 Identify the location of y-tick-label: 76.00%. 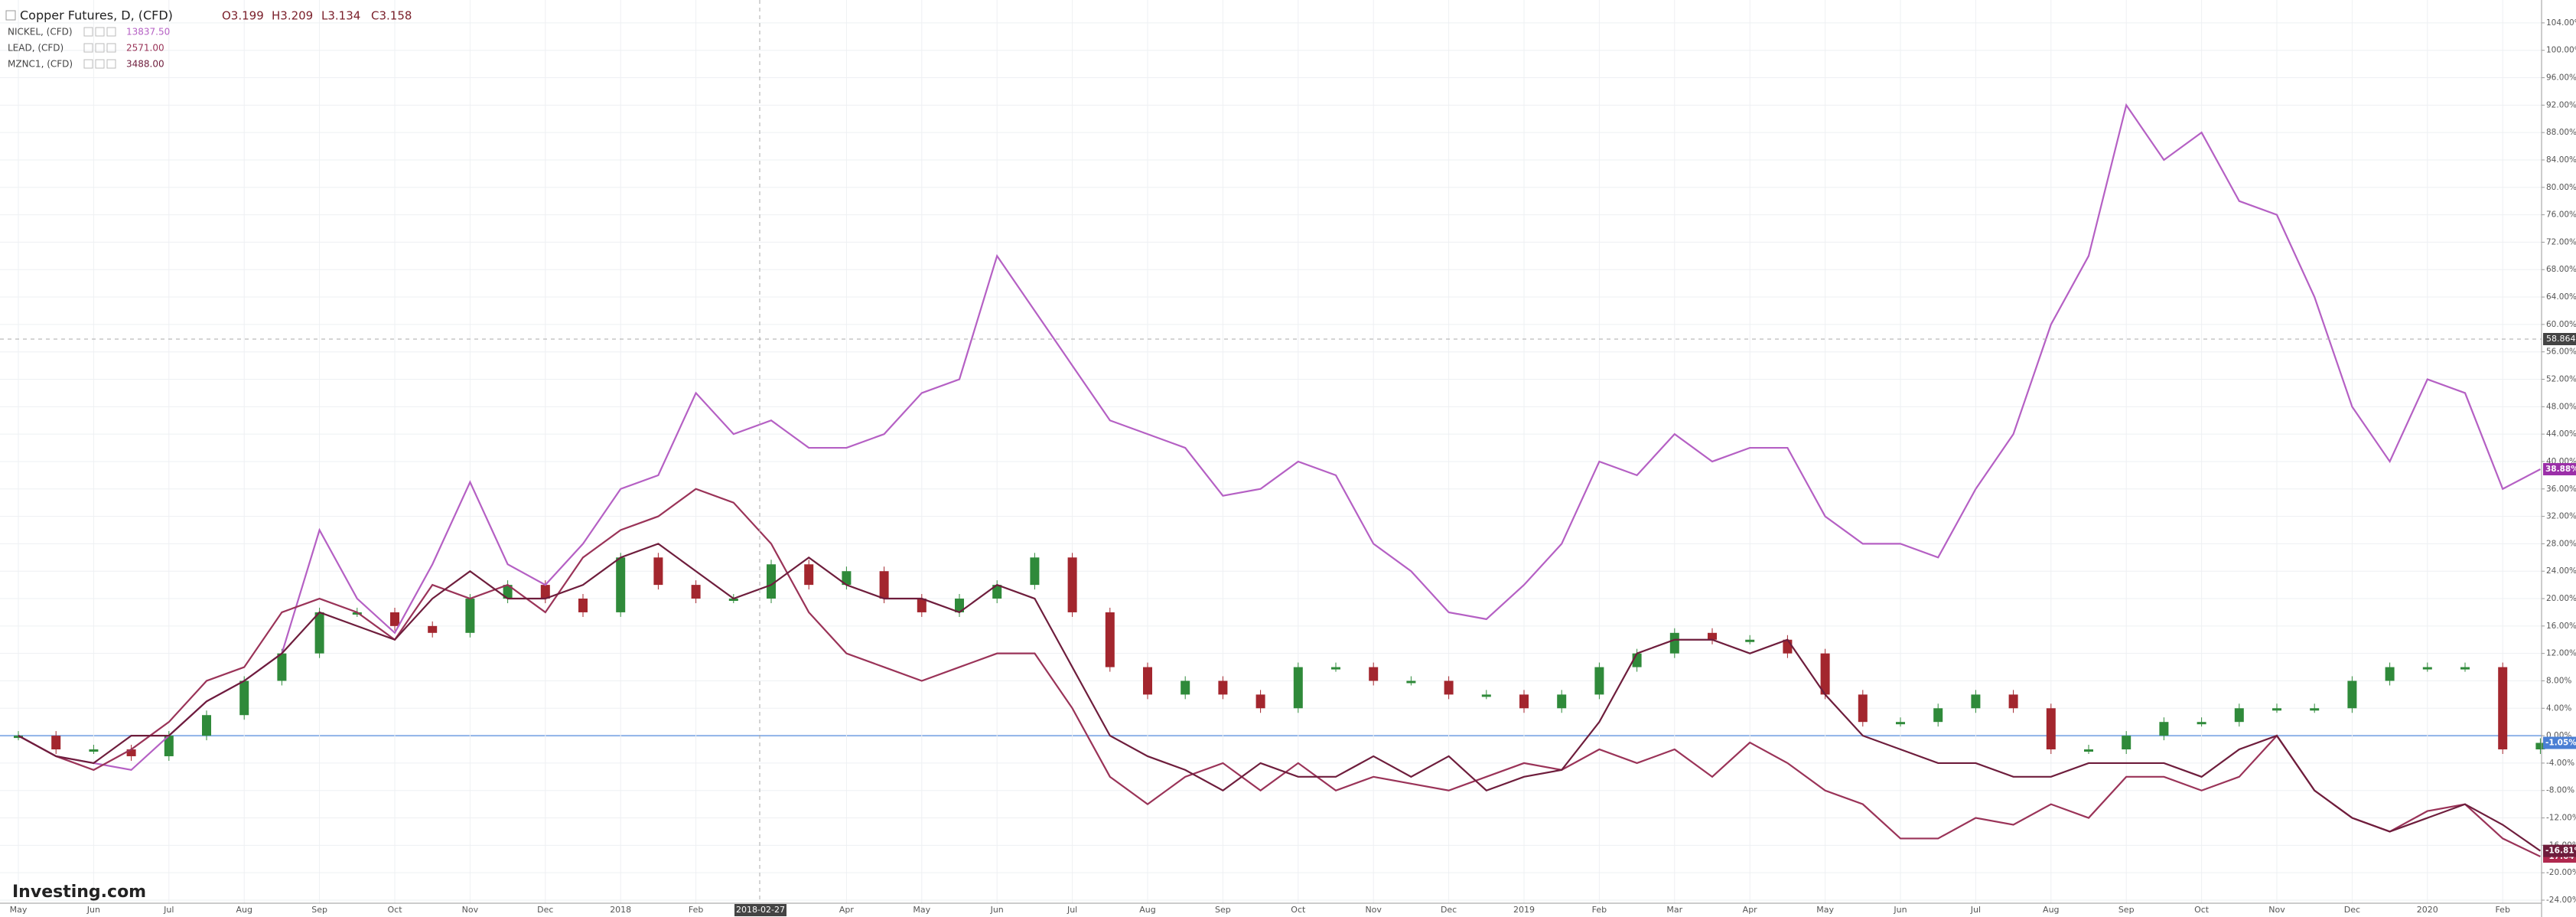
(2561, 215).